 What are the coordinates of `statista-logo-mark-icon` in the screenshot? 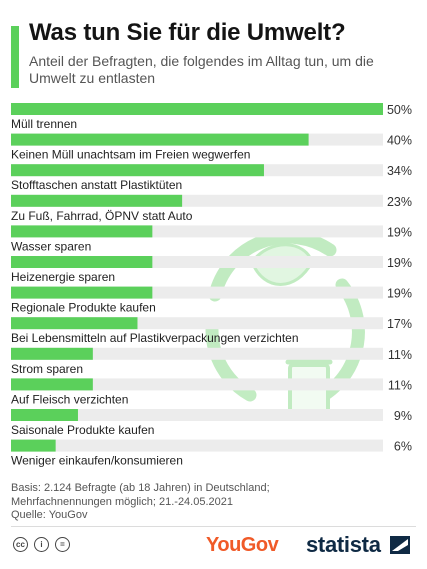 It's located at (400, 545).